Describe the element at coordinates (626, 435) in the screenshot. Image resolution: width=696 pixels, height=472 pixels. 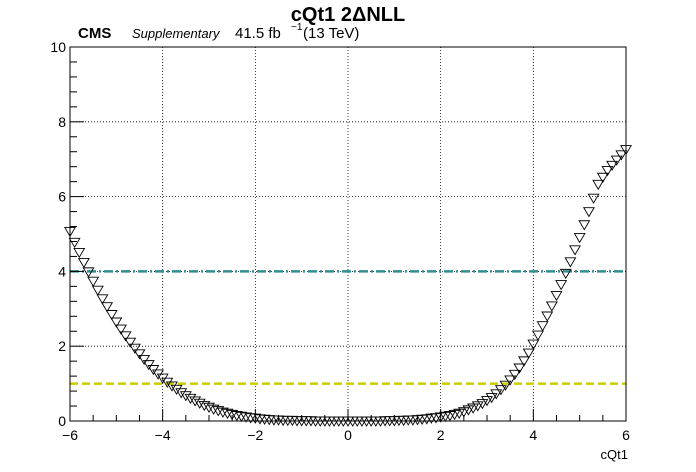
I see `x-tick-label: 6` at that location.